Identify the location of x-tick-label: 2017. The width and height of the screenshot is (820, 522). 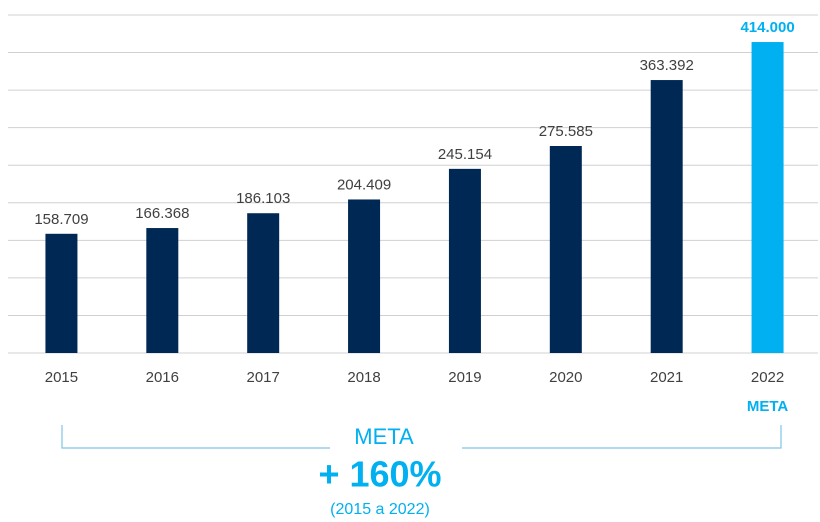
(263, 377).